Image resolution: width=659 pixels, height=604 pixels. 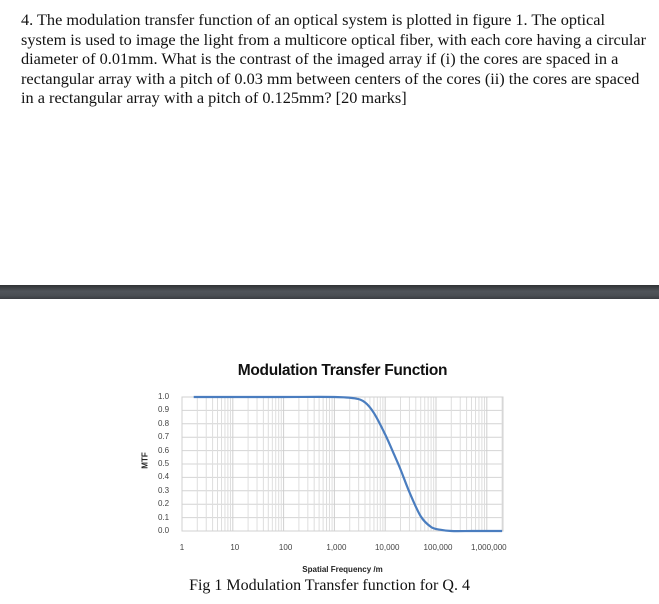 I want to click on page-divider-bar, so click(x=329, y=292).